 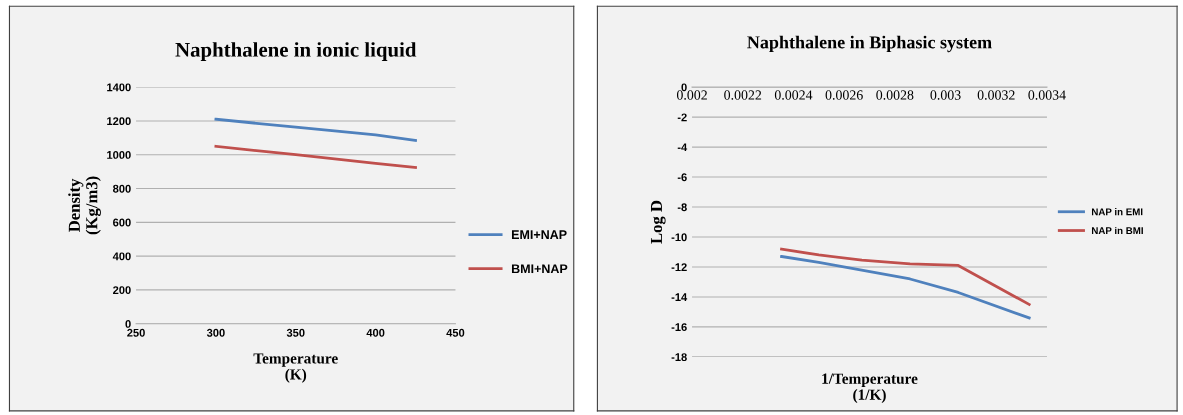 What do you see at coordinates (870, 388) in the screenshot?
I see `x-axis-title: 1/Temperature (1/K)` at bounding box center [870, 388].